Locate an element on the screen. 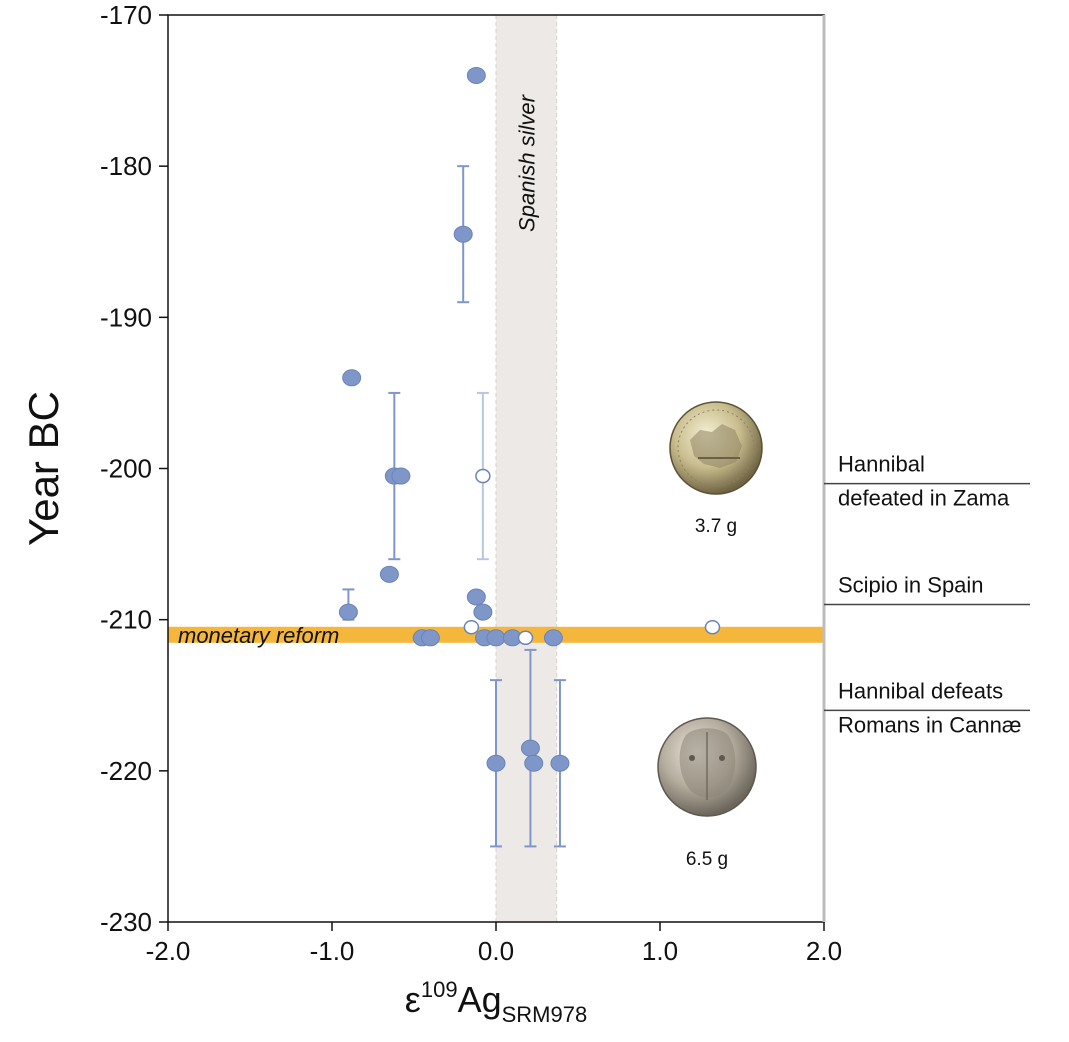  y-axis-title: Year BC is located at coordinates (43, 468).